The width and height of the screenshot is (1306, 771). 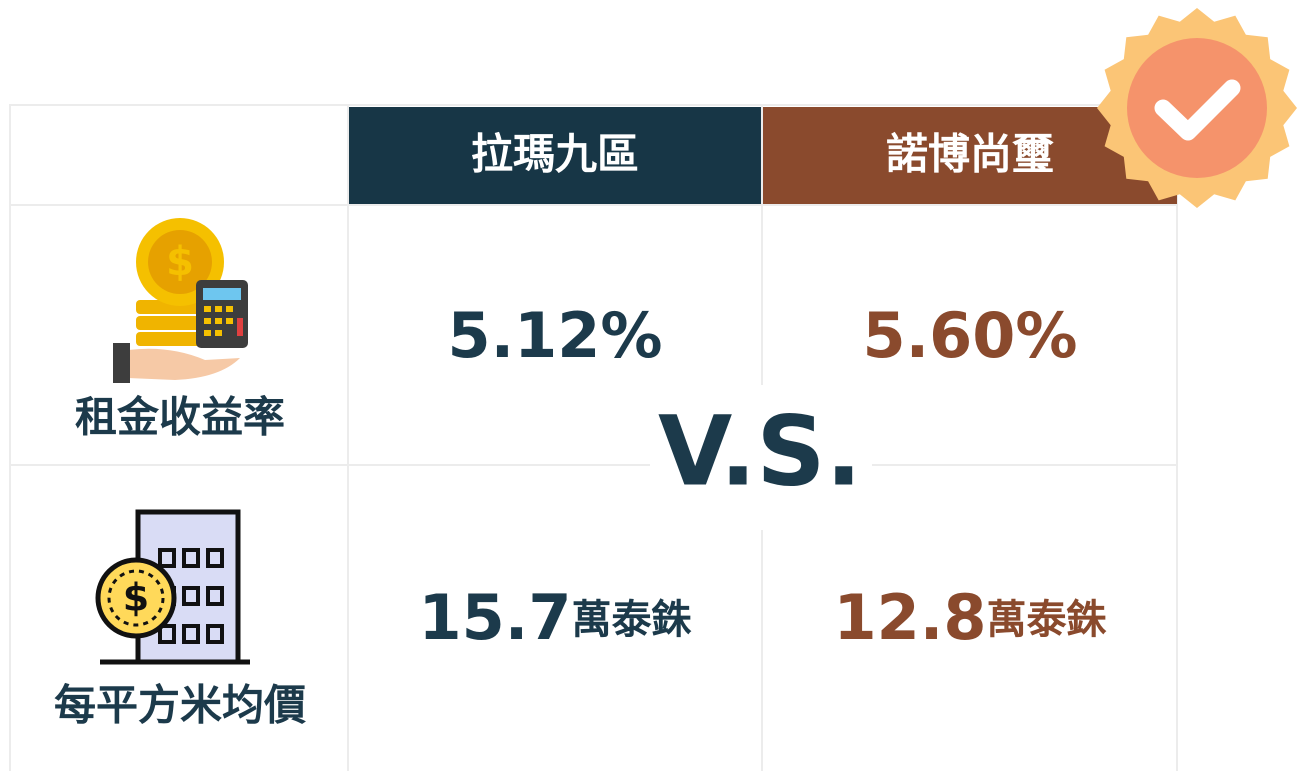 I want to click on vs-background, so click(x=761, y=457).